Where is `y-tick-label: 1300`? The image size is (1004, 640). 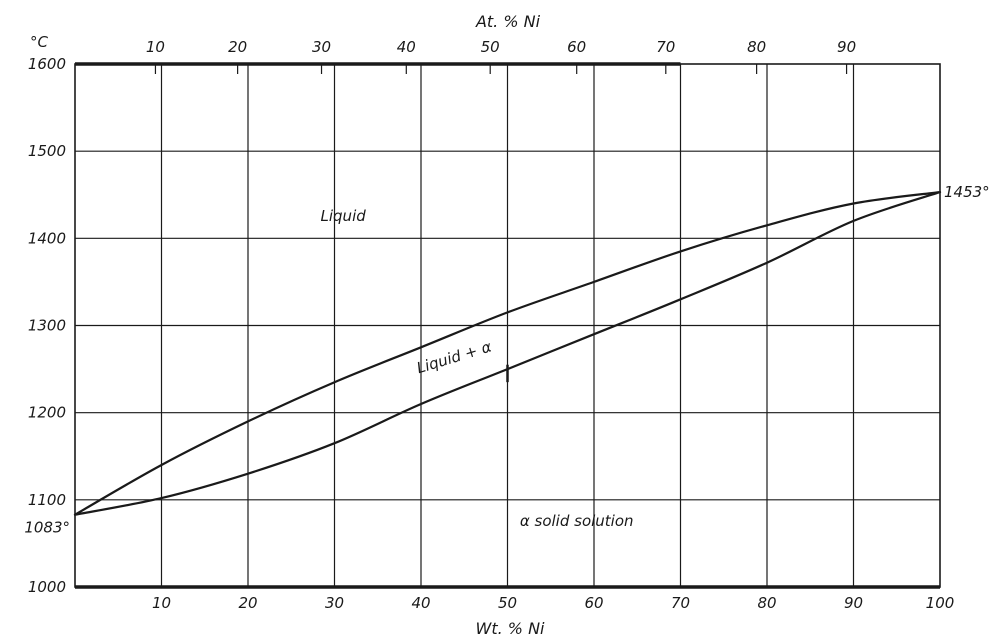
y-tick-label: 1300 is located at coordinates (47, 326).